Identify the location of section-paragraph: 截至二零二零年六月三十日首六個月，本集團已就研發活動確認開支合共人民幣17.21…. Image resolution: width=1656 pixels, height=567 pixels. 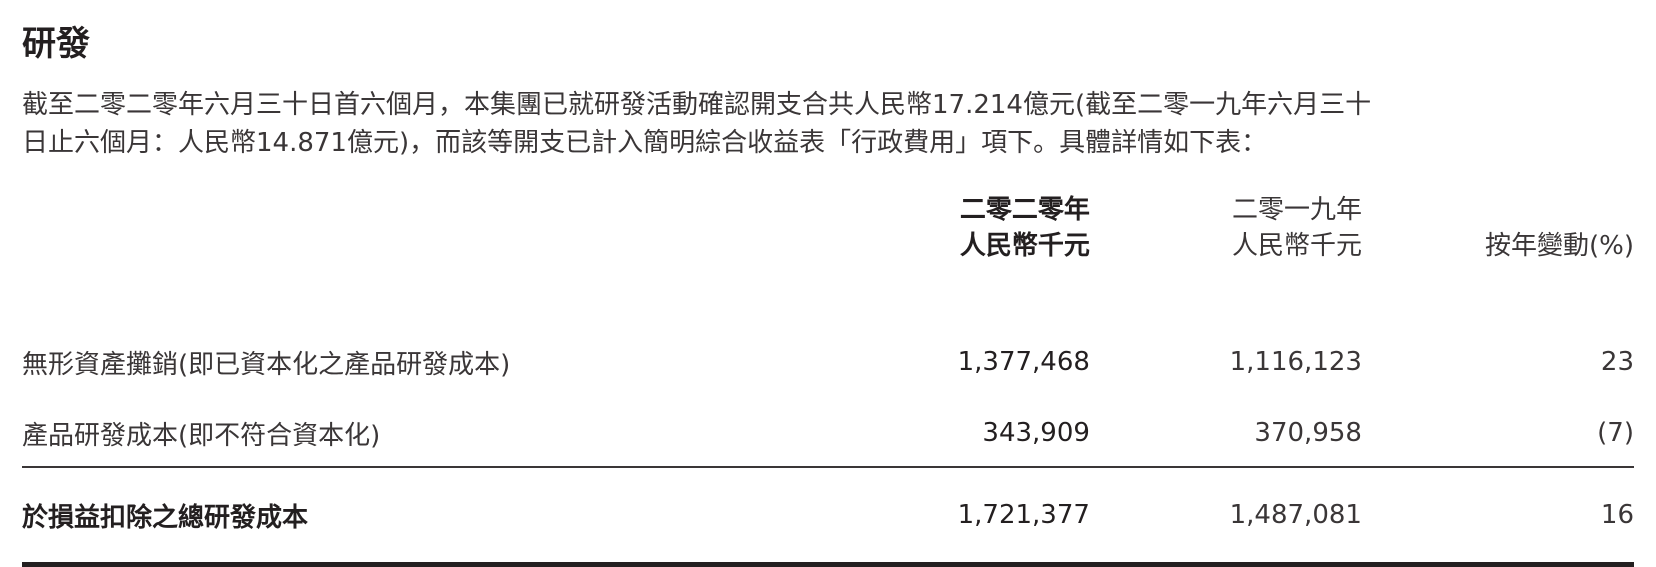
(832, 124).